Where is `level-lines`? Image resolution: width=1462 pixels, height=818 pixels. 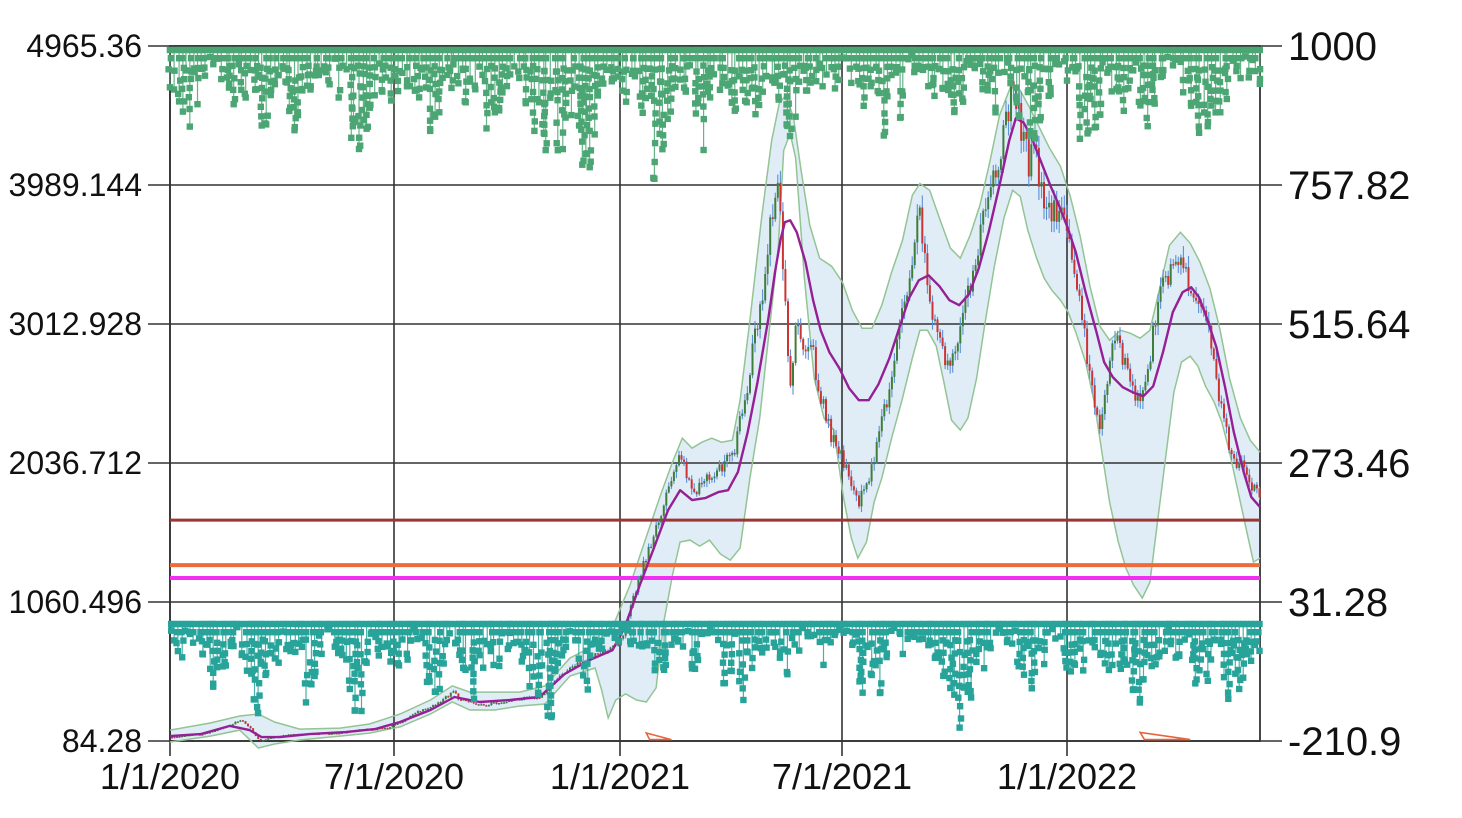 level-lines is located at coordinates (715, 549).